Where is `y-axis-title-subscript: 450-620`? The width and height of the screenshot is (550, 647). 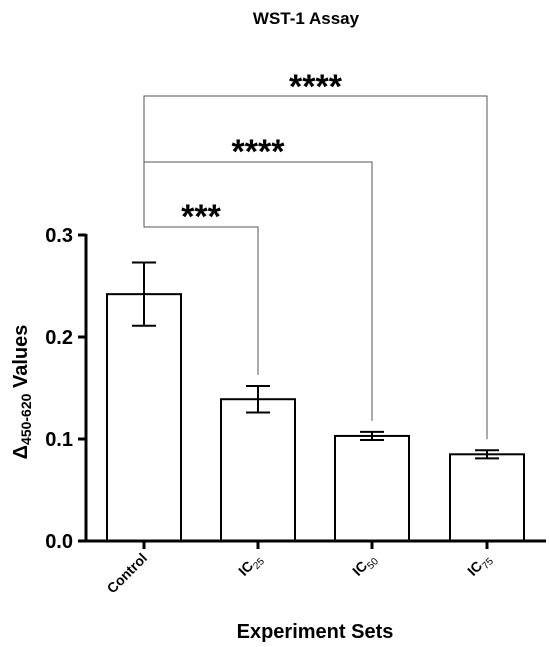
y-axis-title-subscript: 450-620 is located at coordinates (26, 419).